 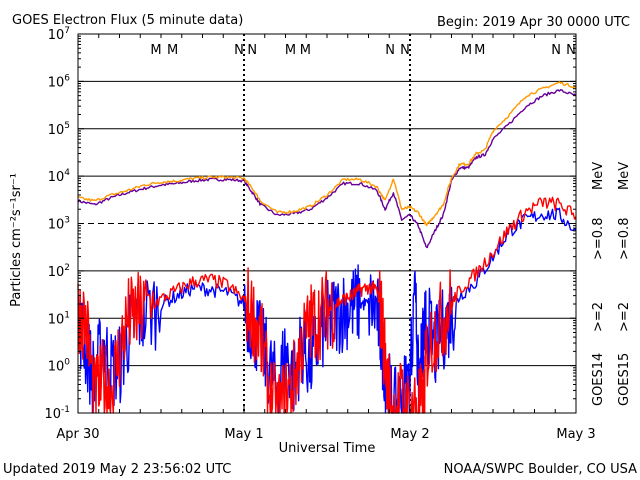 I want to click on y-tick-label: 10⁻¹, so click(x=57, y=413).